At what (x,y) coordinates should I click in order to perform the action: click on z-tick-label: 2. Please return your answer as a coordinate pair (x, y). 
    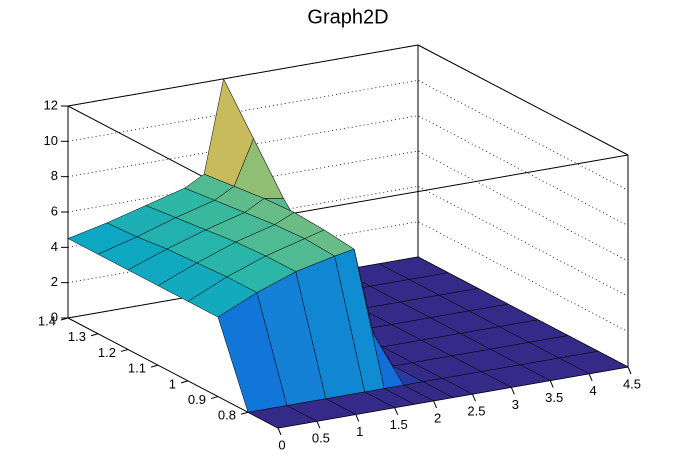
    Looking at the image, I should click on (54, 281).